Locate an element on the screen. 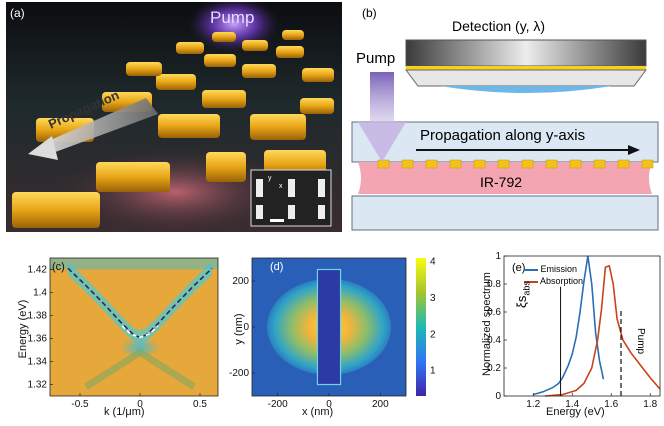 Image resolution: width=664 pixels, height=426 pixels. pump-label-b: Pump is located at coordinates (376, 58).